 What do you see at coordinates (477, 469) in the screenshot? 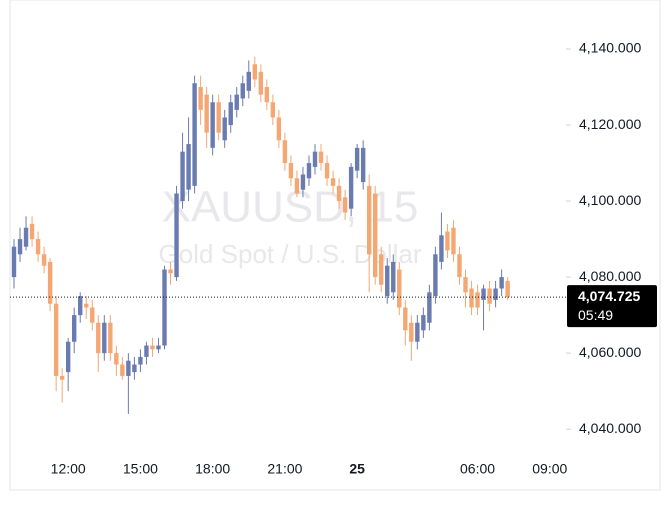
I see `x-tick-label: 06:00` at bounding box center [477, 469].